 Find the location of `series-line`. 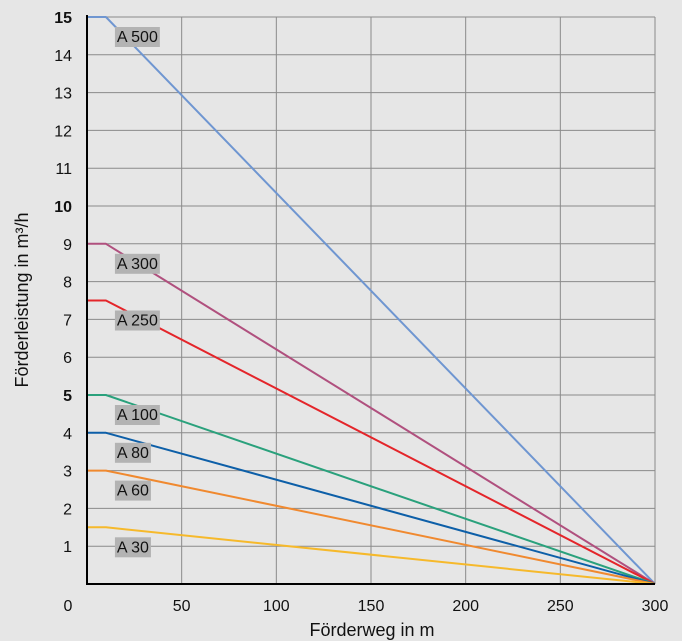

series-line is located at coordinates (371, 555).